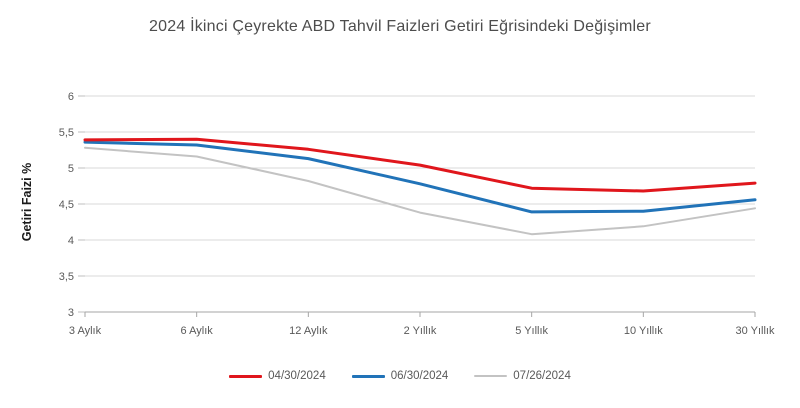 This screenshot has height=408, width=800. What do you see at coordinates (197, 331) in the screenshot?
I see `x-tick-label: 6 Aylık` at bounding box center [197, 331].